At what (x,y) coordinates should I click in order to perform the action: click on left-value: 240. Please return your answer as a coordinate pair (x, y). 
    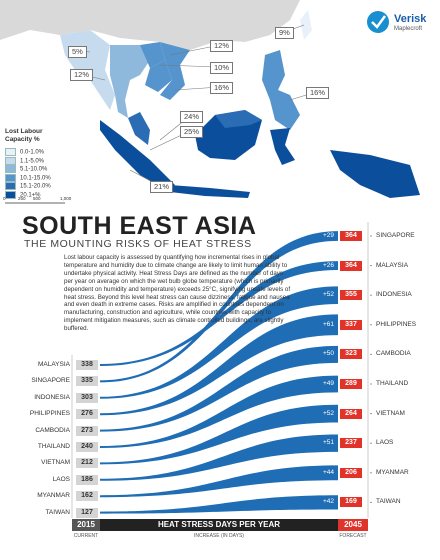
    Looking at the image, I should click on (87, 447).